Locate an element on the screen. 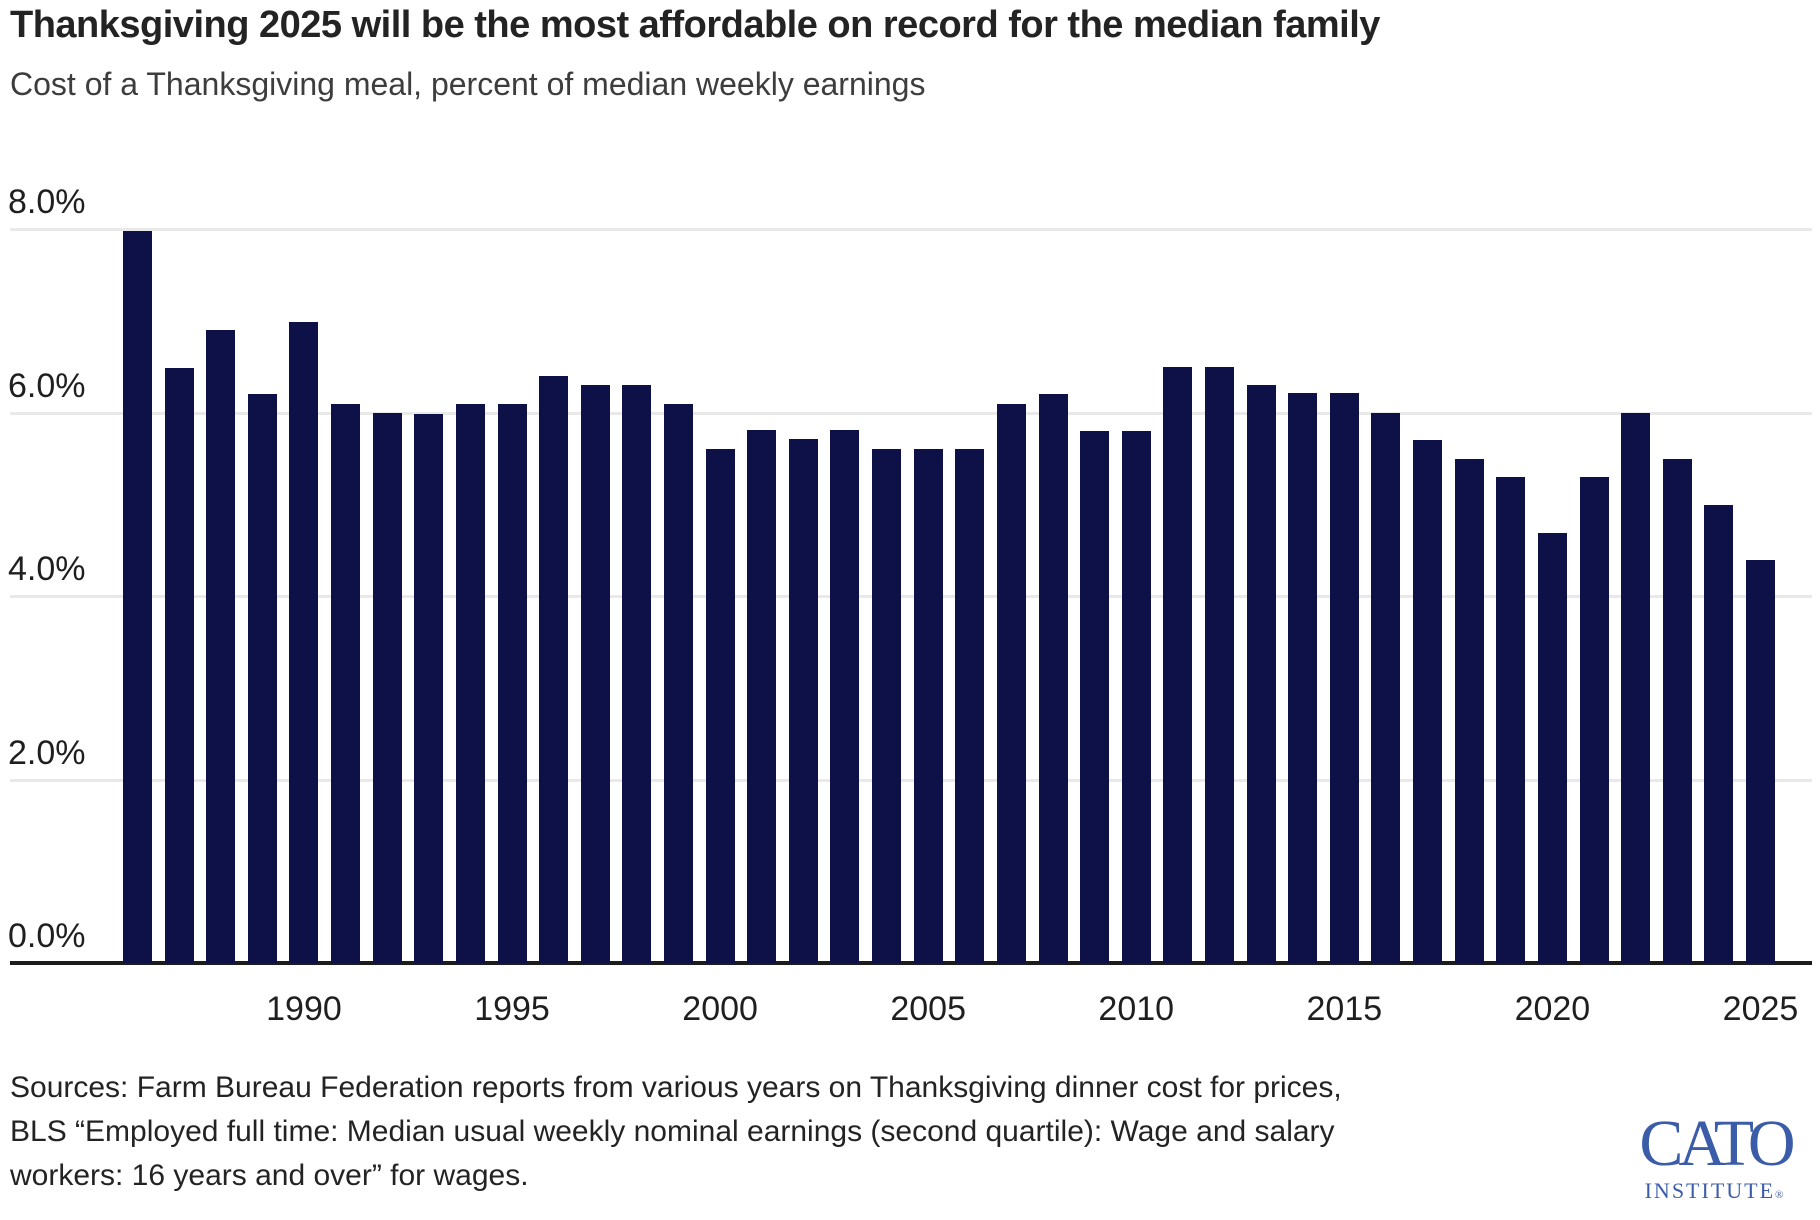  x-axis-tick-label: 2015 is located at coordinates (1344, 1009).